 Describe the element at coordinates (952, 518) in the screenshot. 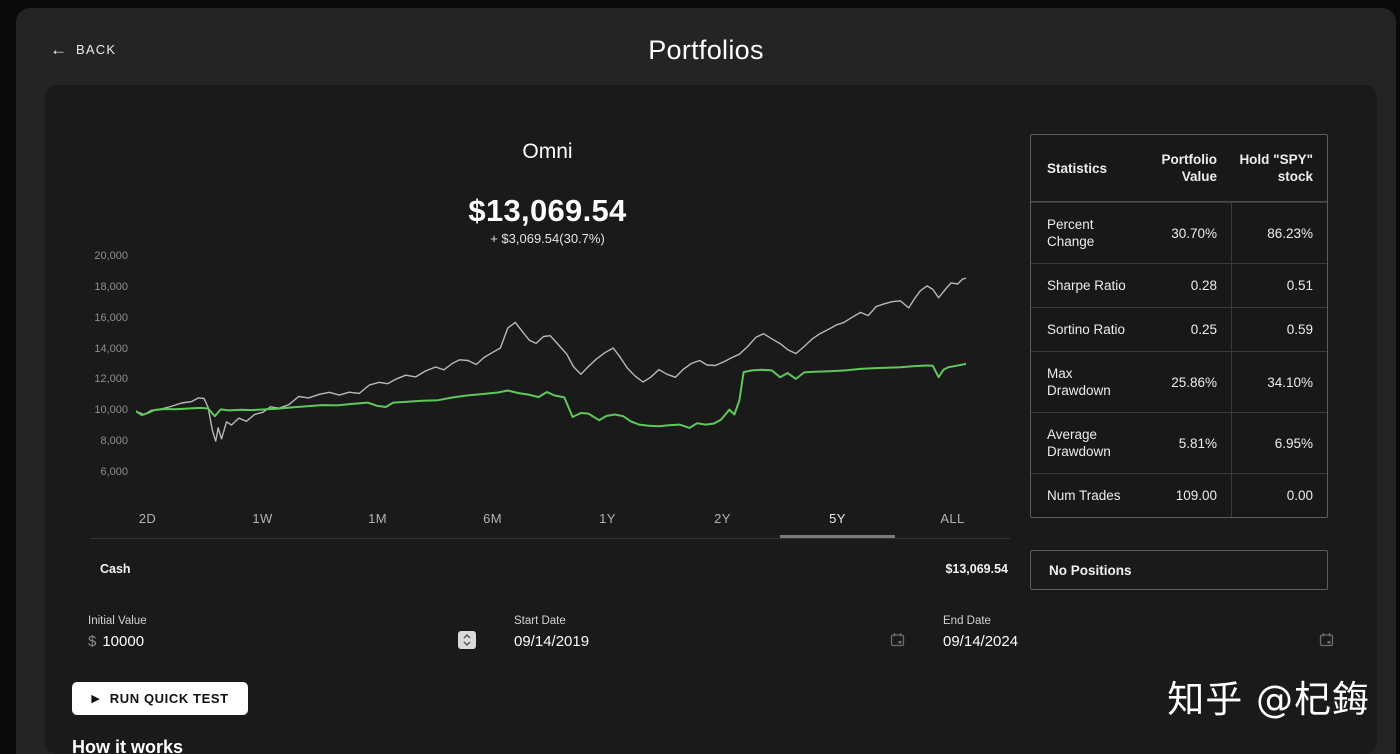

I see `range-tab-all: ALL` at that location.